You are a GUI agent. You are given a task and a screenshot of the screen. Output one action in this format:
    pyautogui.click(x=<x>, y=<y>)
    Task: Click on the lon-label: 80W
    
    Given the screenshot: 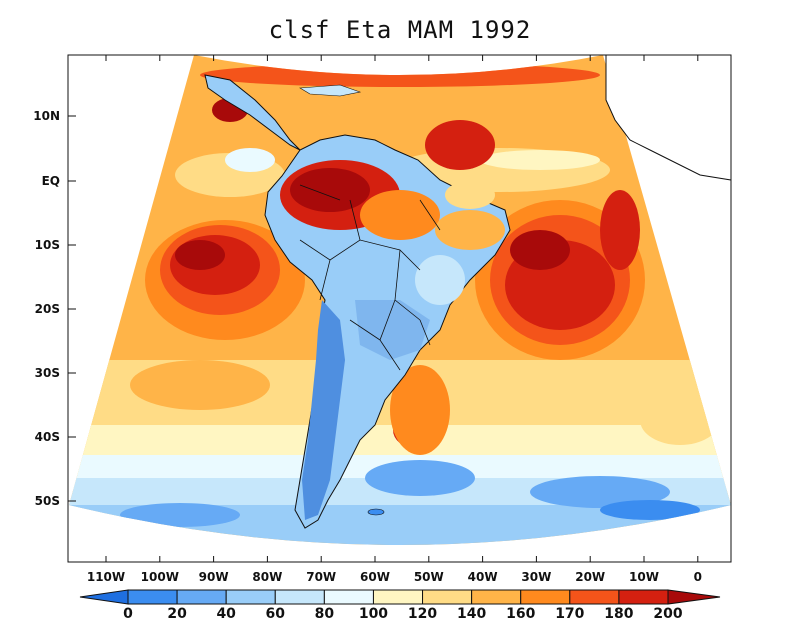 What is the action you would take?
    pyautogui.click(x=267, y=577)
    